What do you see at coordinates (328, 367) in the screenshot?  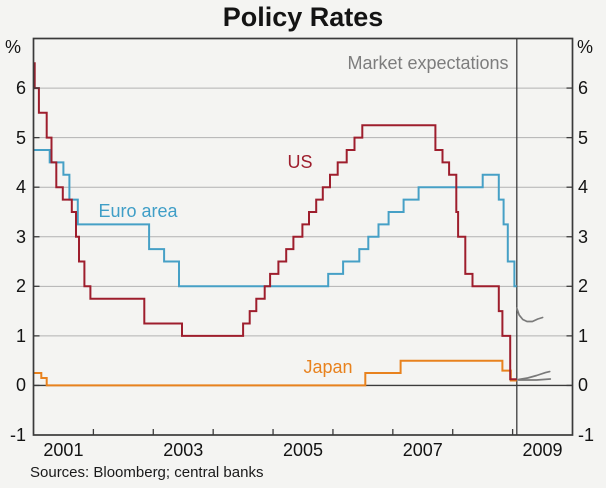 I see `series-label-japan: Japan` at bounding box center [328, 367].